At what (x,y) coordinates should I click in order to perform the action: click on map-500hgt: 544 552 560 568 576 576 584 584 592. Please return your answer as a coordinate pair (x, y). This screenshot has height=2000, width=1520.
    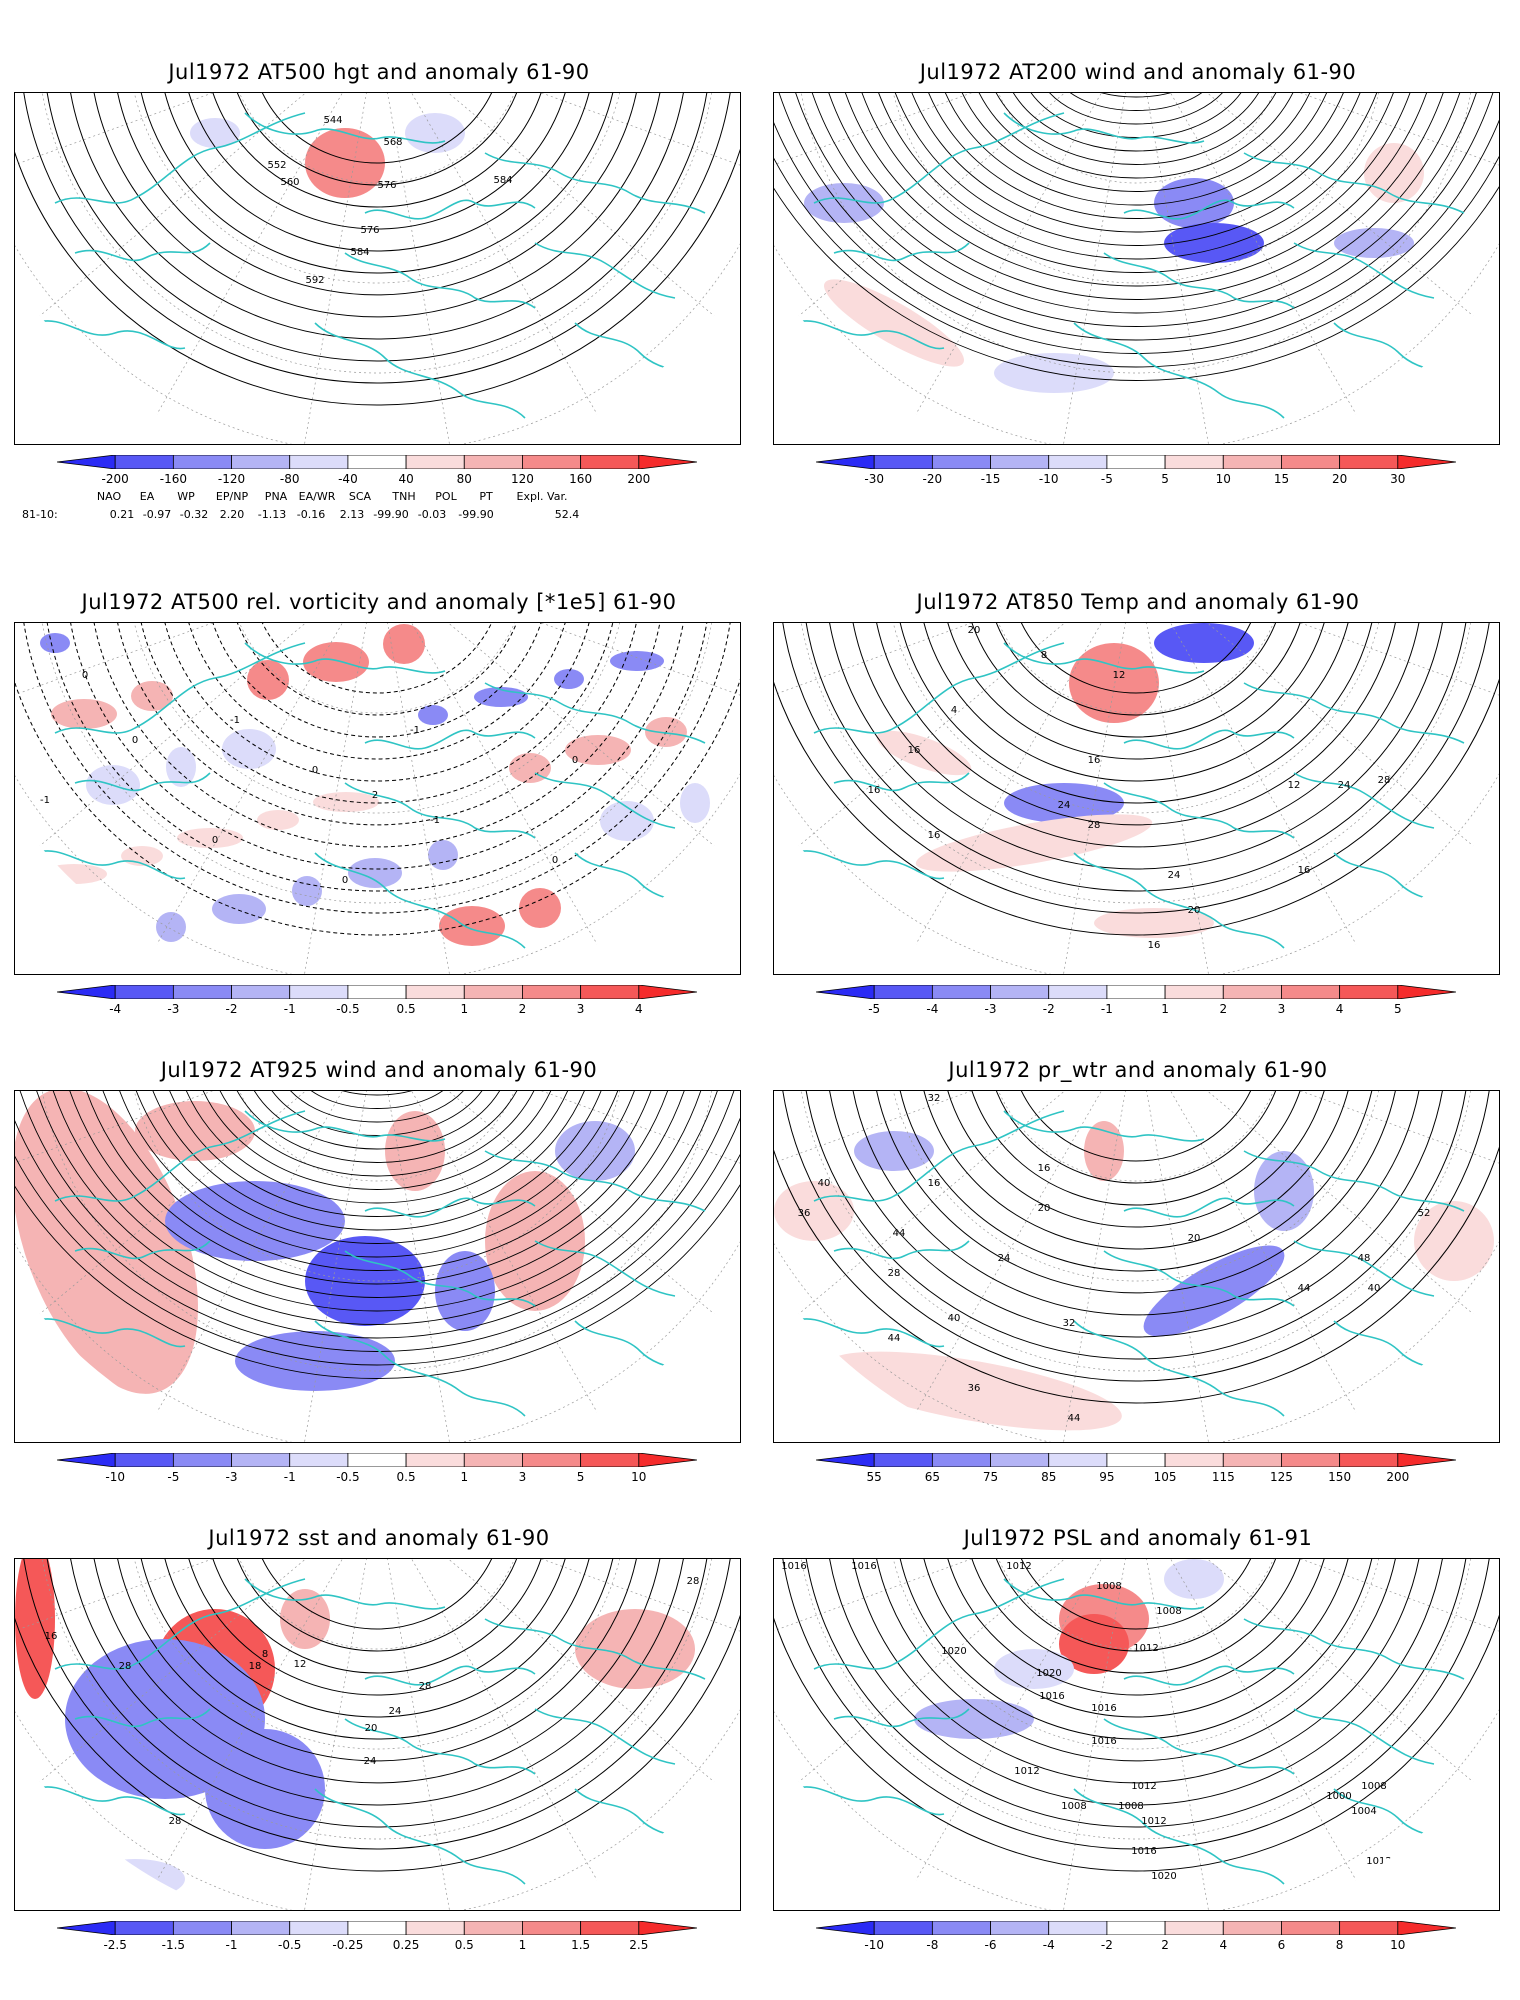
    Looking at the image, I should click on (377, 268).